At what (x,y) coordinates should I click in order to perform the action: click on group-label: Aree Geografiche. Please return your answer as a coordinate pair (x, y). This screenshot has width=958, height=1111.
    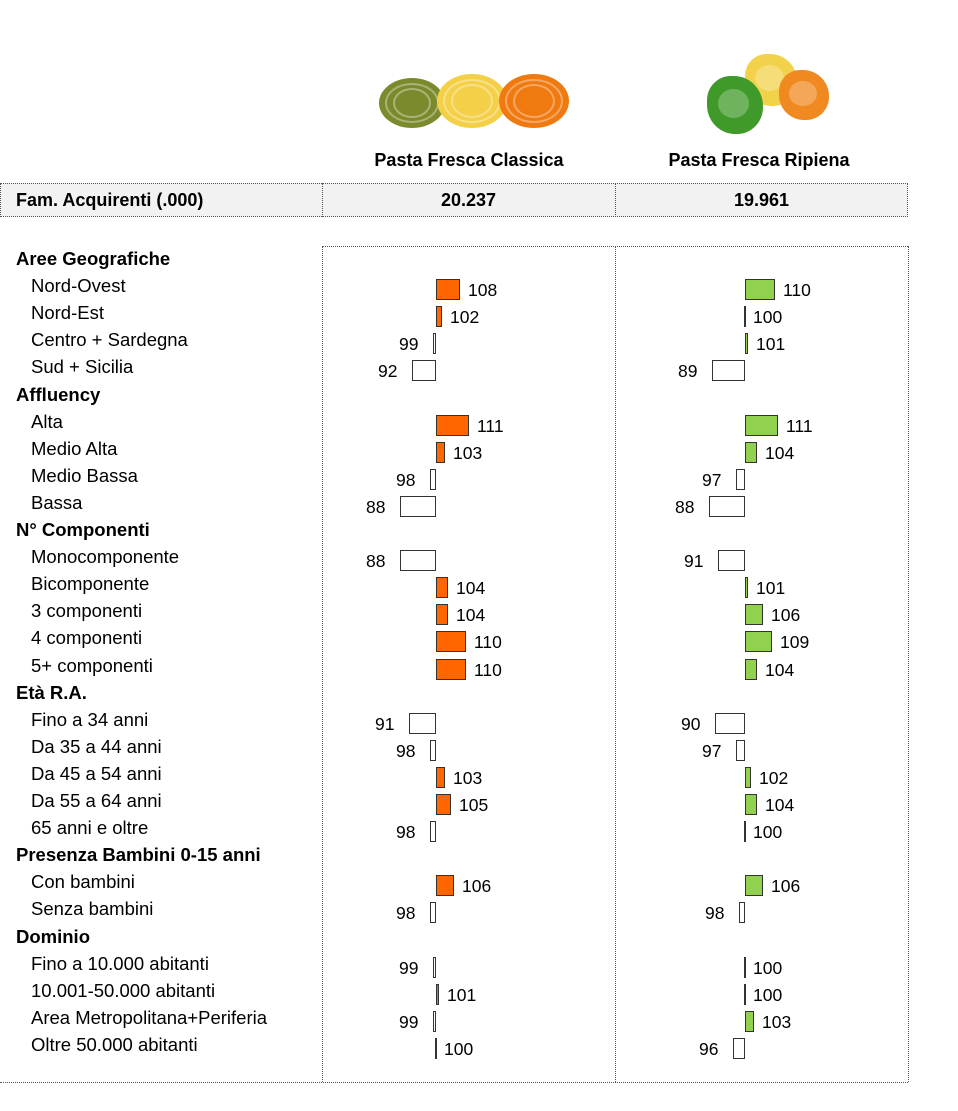
    Looking at the image, I should click on (93, 258).